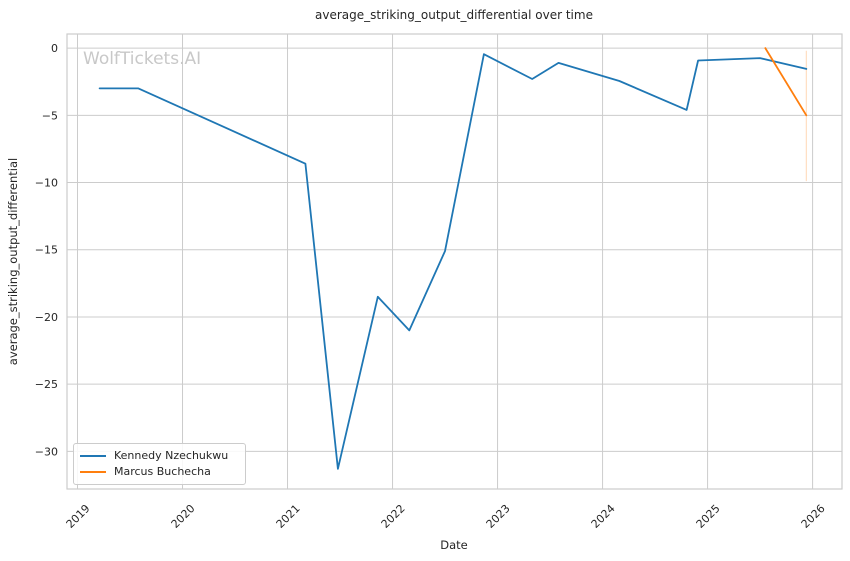  What do you see at coordinates (93, 455) in the screenshot?
I see `legend-line-swatch-blue` at bounding box center [93, 455].